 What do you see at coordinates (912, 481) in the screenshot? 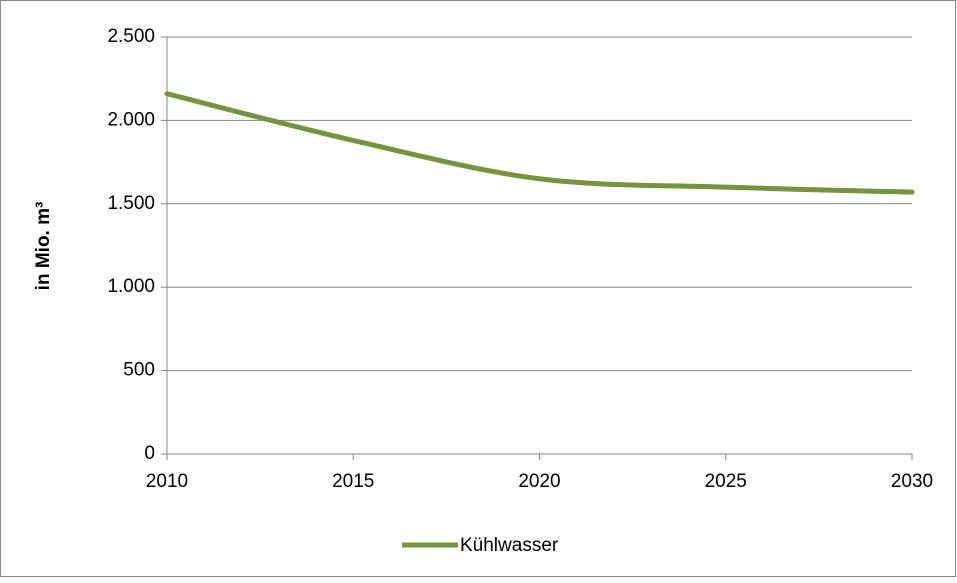
I see `x-tick-label: 2030` at bounding box center [912, 481].